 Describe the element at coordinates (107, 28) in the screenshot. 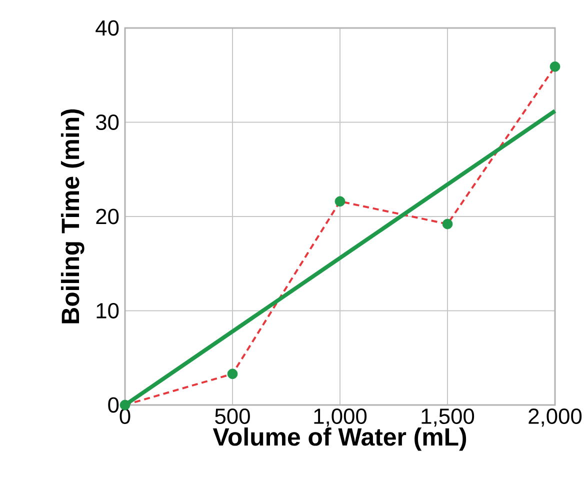

I see `y-tick-label: 40` at that location.